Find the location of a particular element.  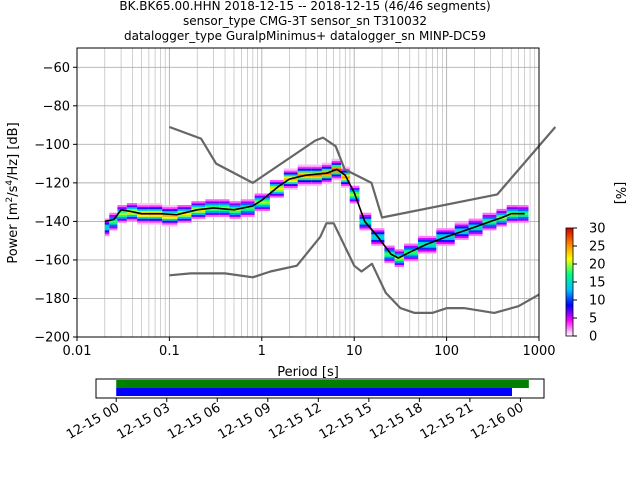

timeline-bars is located at coordinates (322, 388).